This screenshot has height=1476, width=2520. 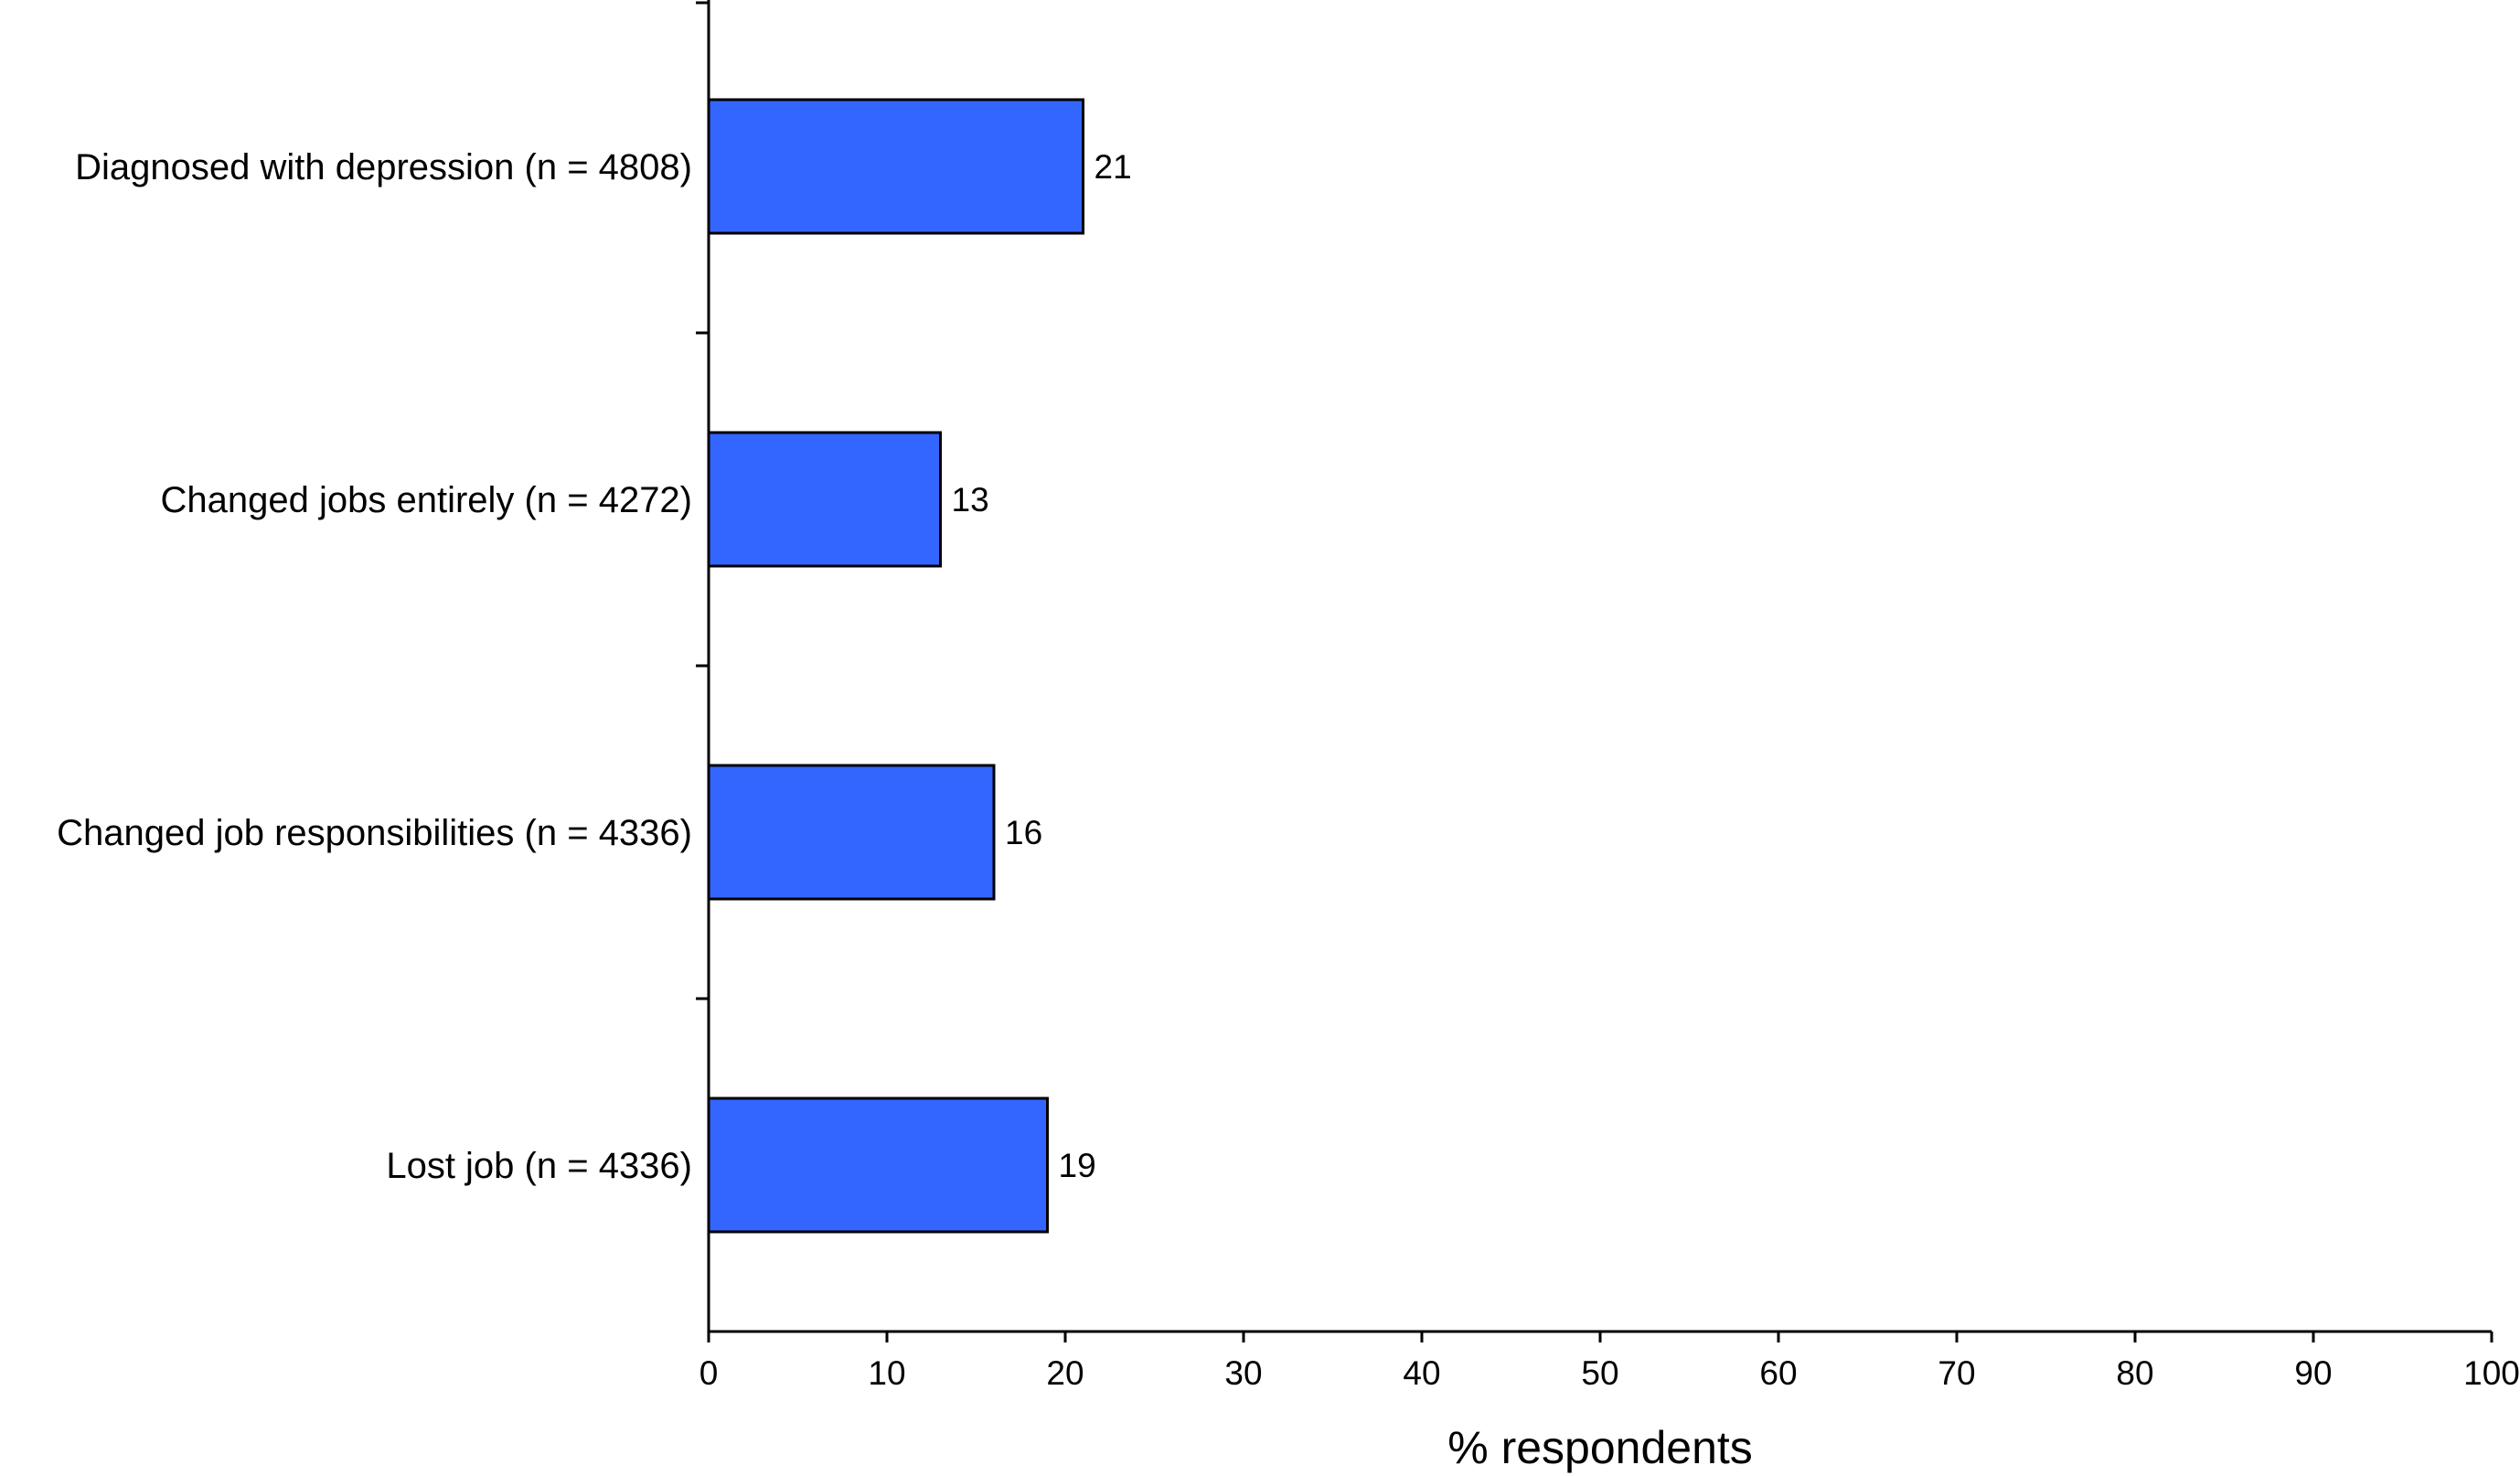 I want to click on category-label: Changed job responsibilities (n = 4336), so click(x=374, y=833).